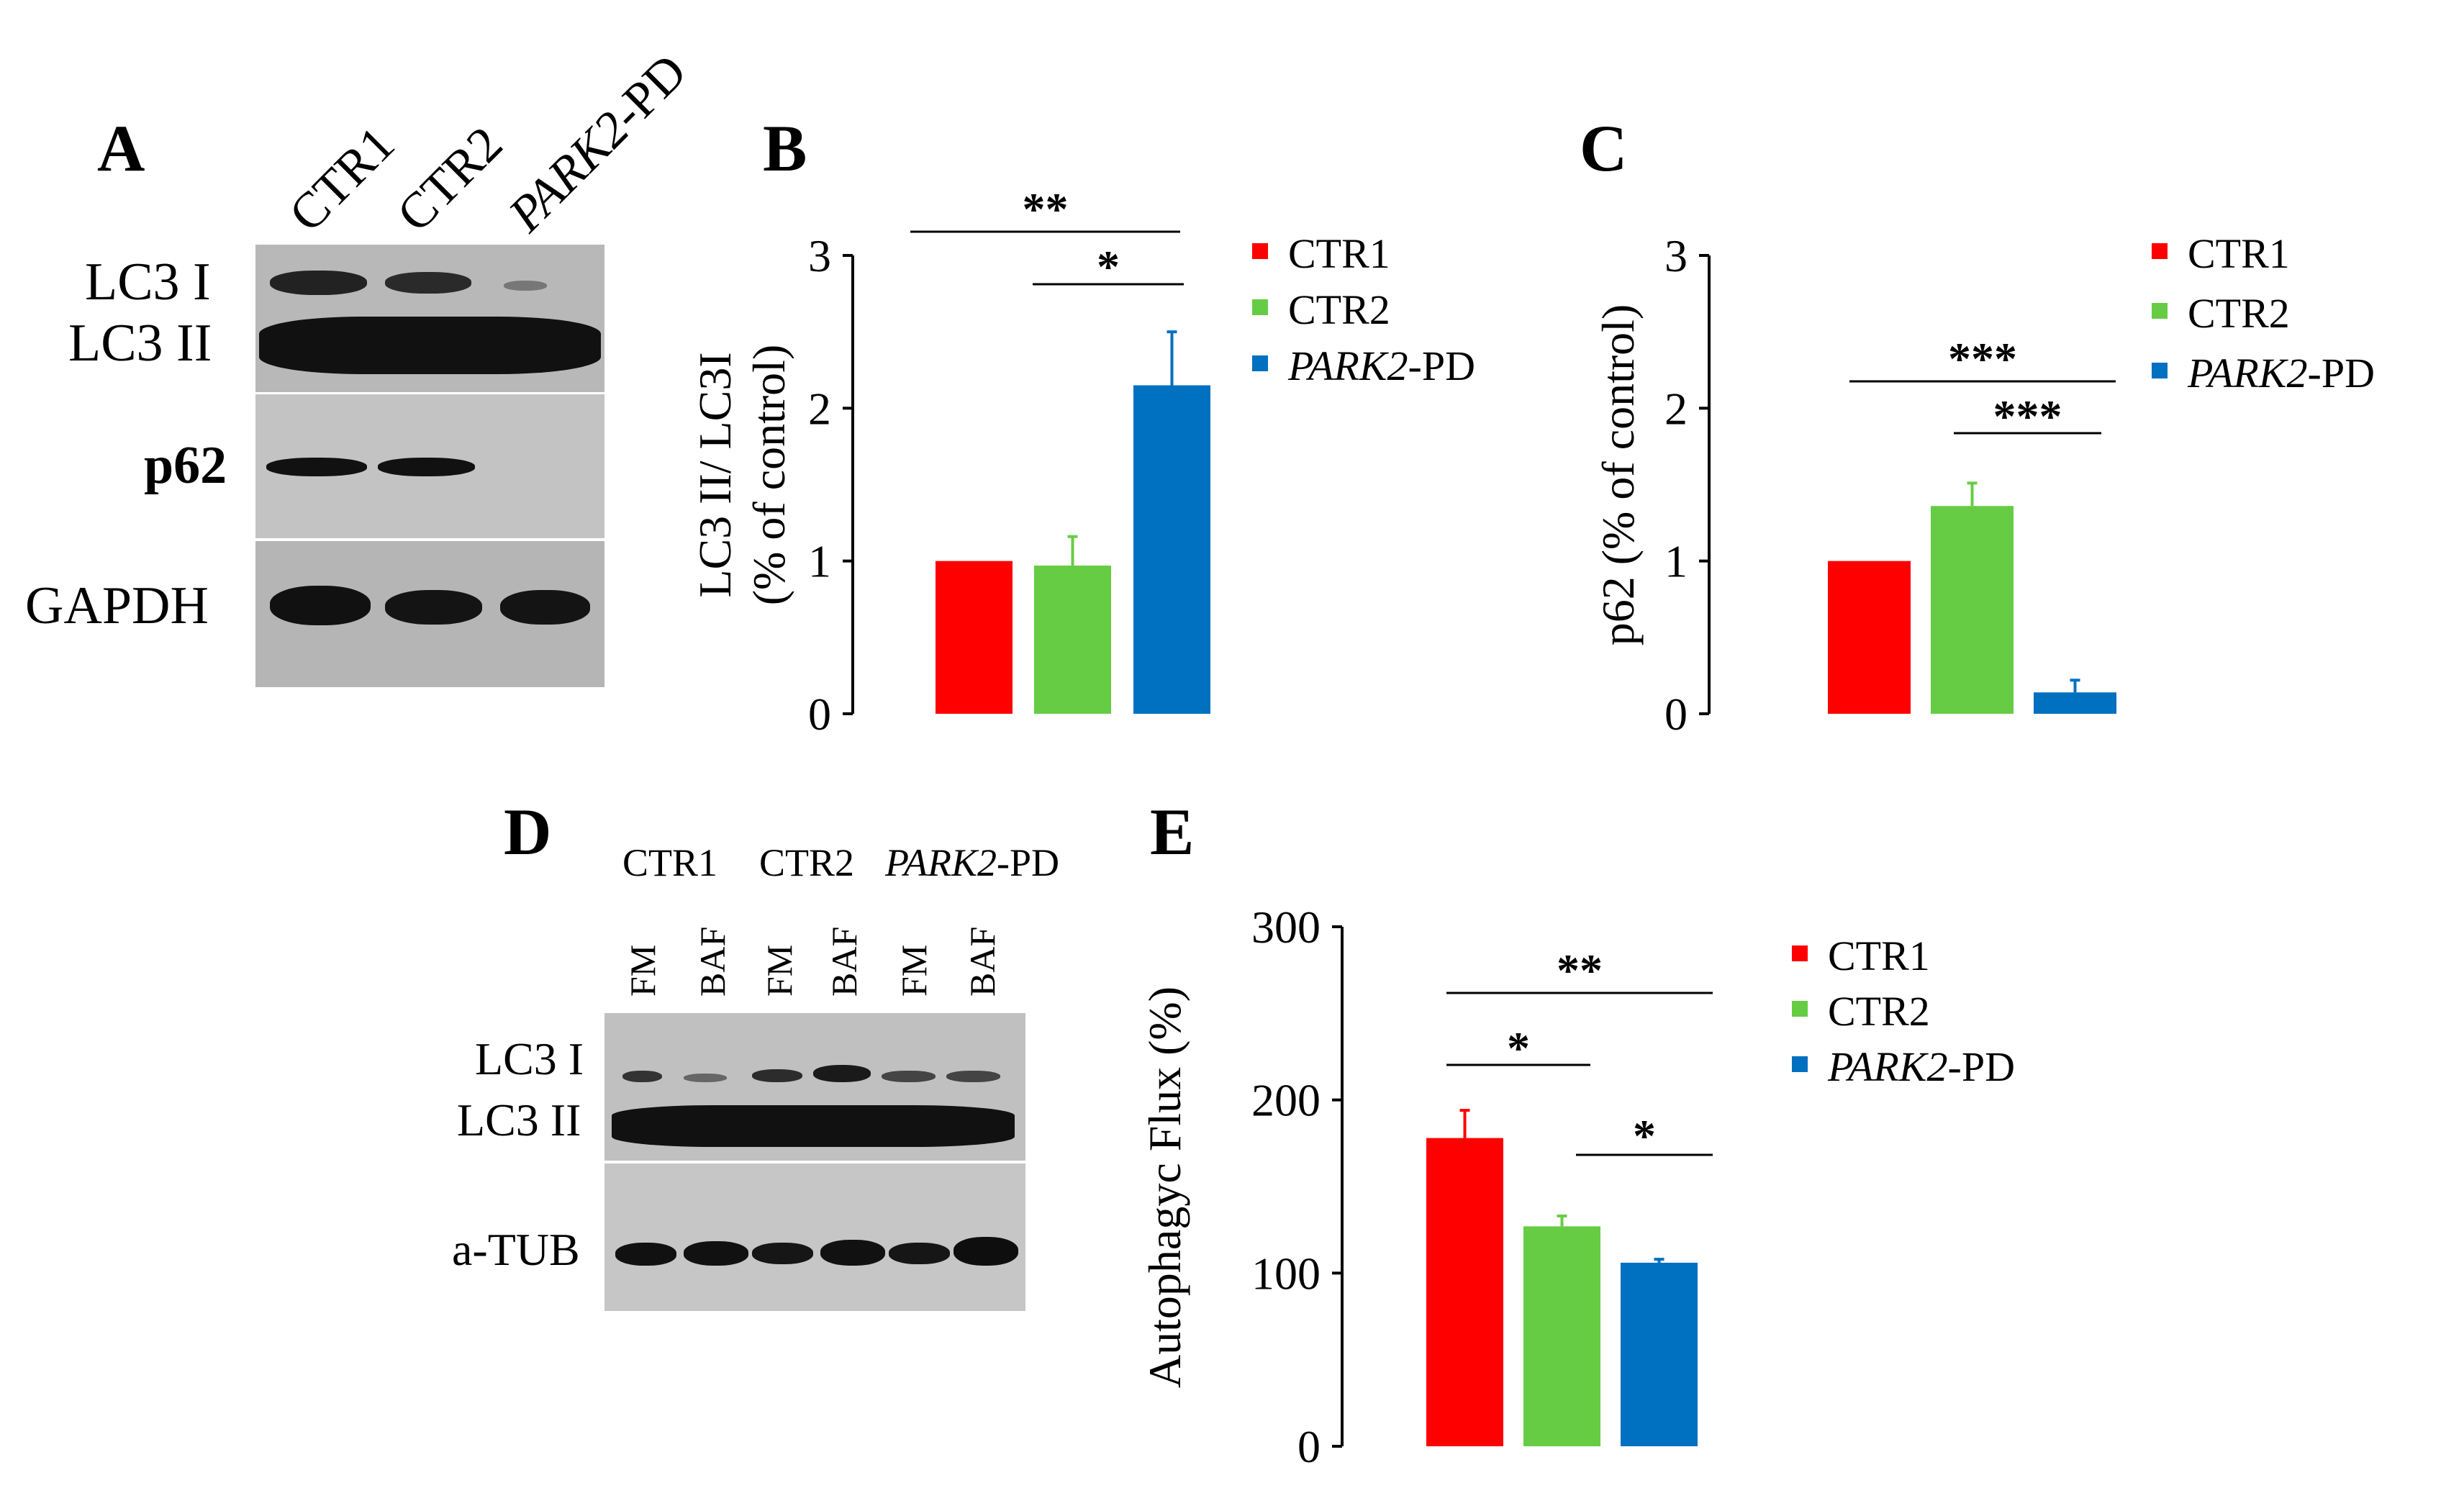  I want to click on panel-d-row-label-atub: a-TUB, so click(516, 1249).